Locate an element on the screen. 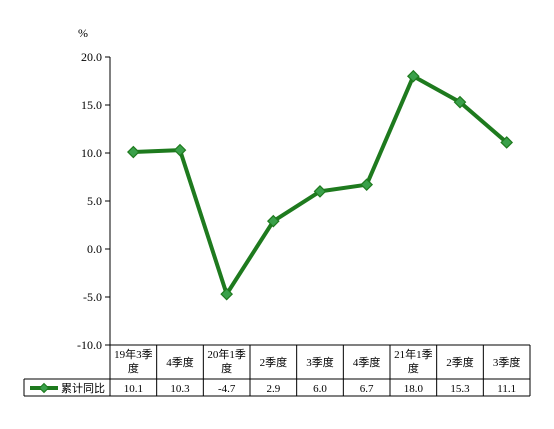 The image size is (554, 429). y-tick-label: -5.0 is located at coordinates (92, 297).